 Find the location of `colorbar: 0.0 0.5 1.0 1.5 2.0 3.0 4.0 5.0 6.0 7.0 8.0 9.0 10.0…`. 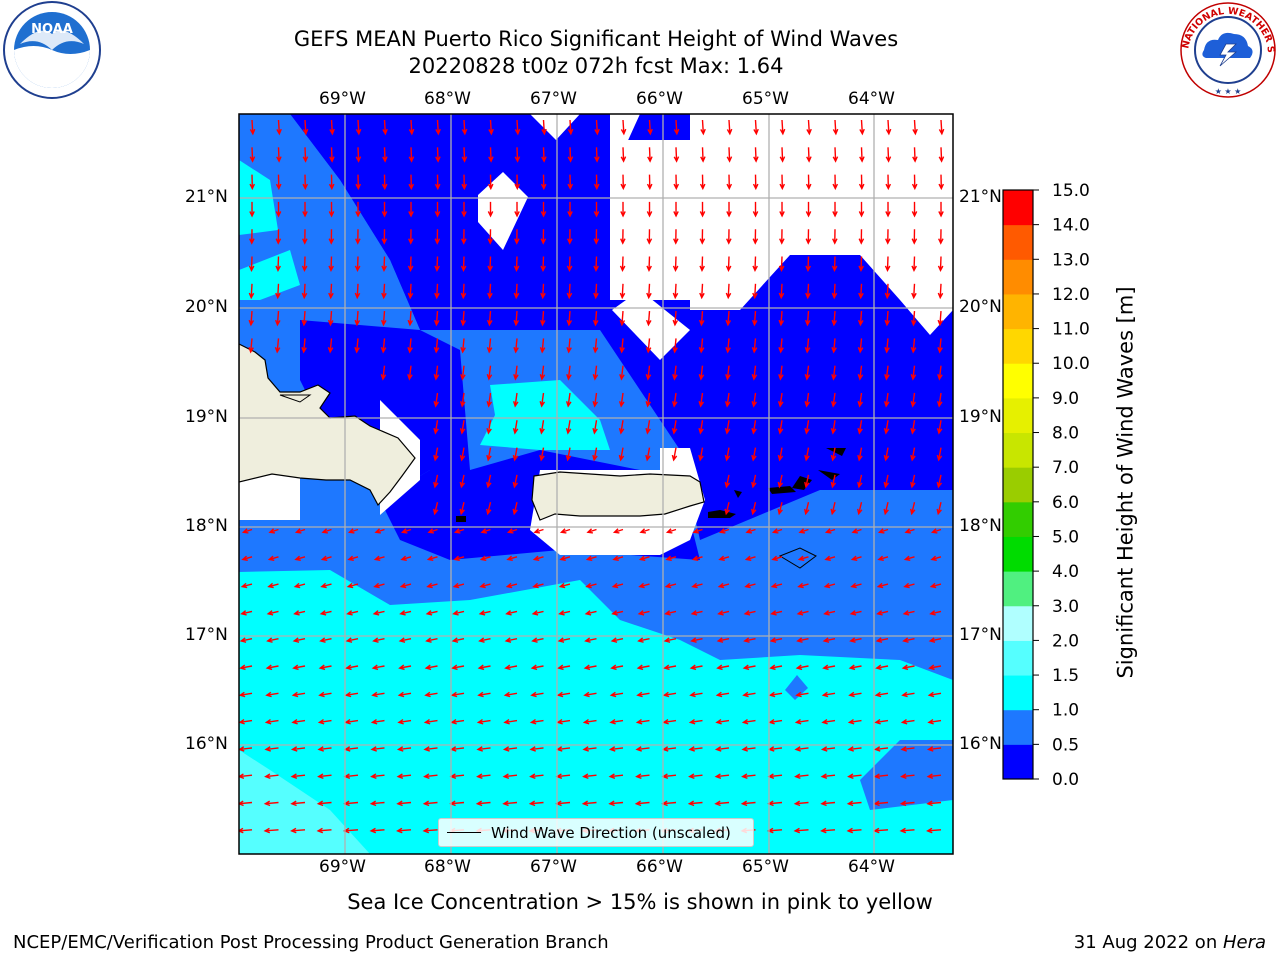

colorbar: 0.0 0.5 1.0 1.5 2.0 3.0 4.0 5.0 6.0 7.0 8.0 9.0 10.0… is located at coordinates (1046, 485).